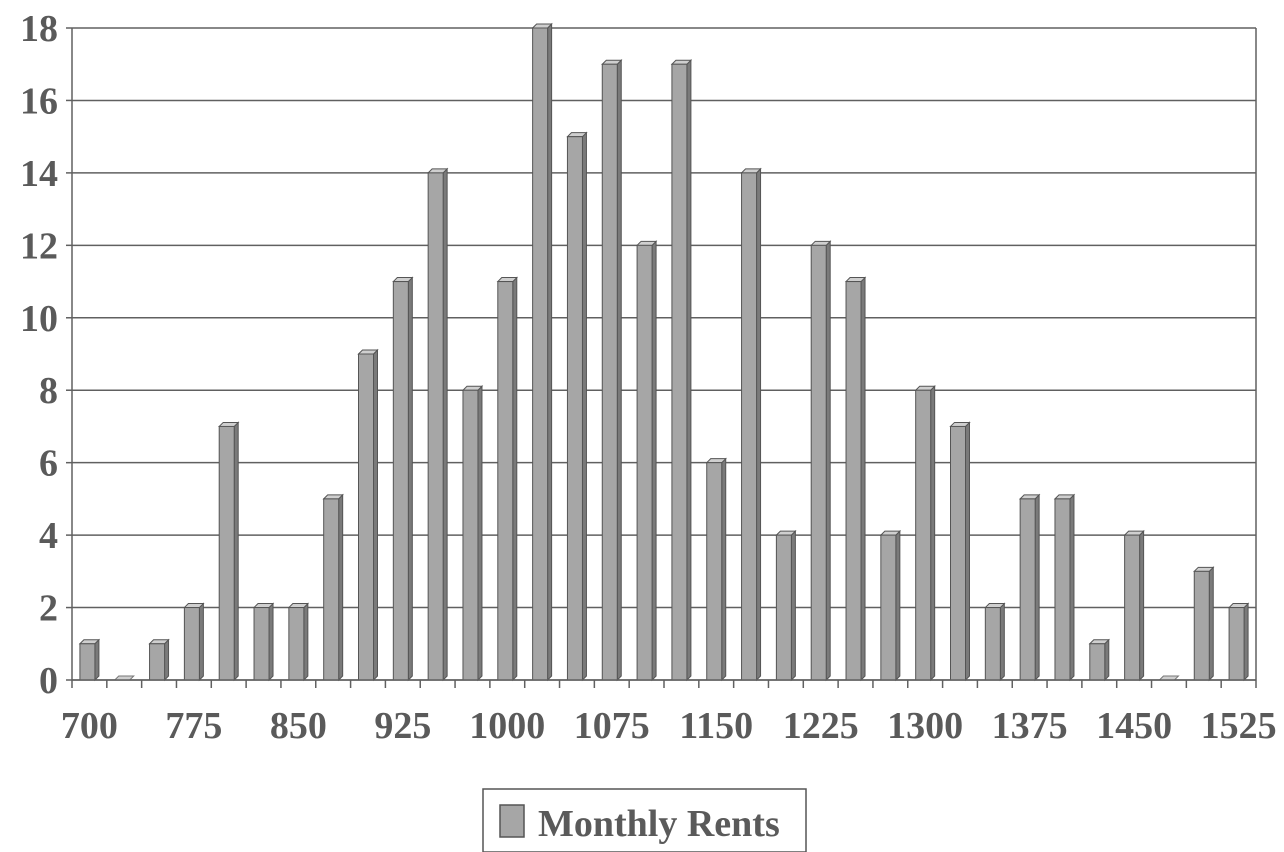  I want to click on y-tick-label: 4, so click(48, 536).